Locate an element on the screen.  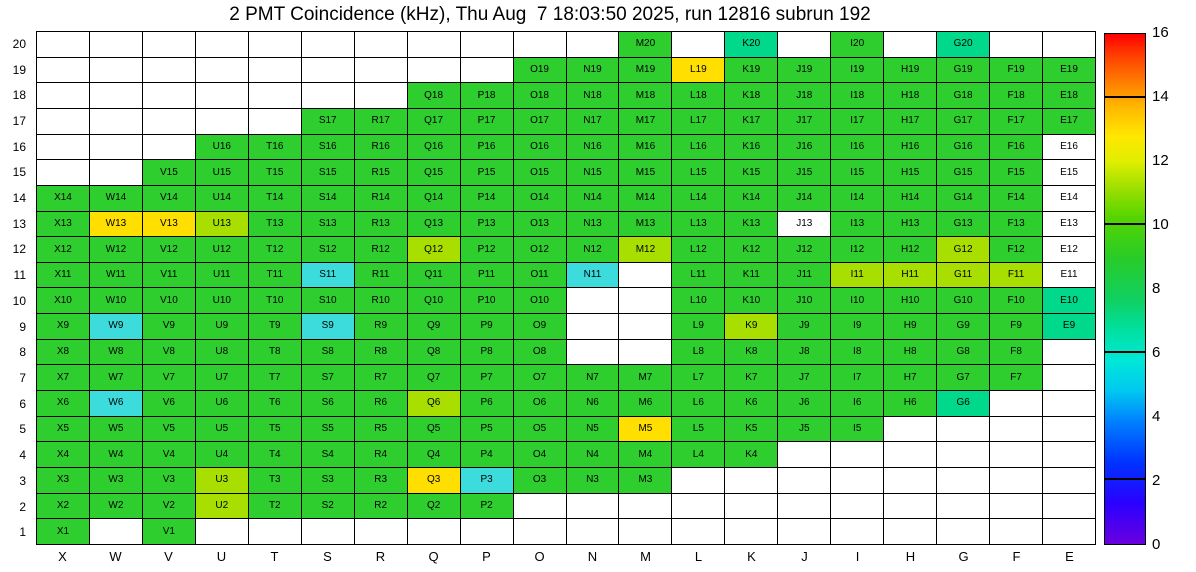
heatmap-cell: I5 is located at coordinates (858, 429).